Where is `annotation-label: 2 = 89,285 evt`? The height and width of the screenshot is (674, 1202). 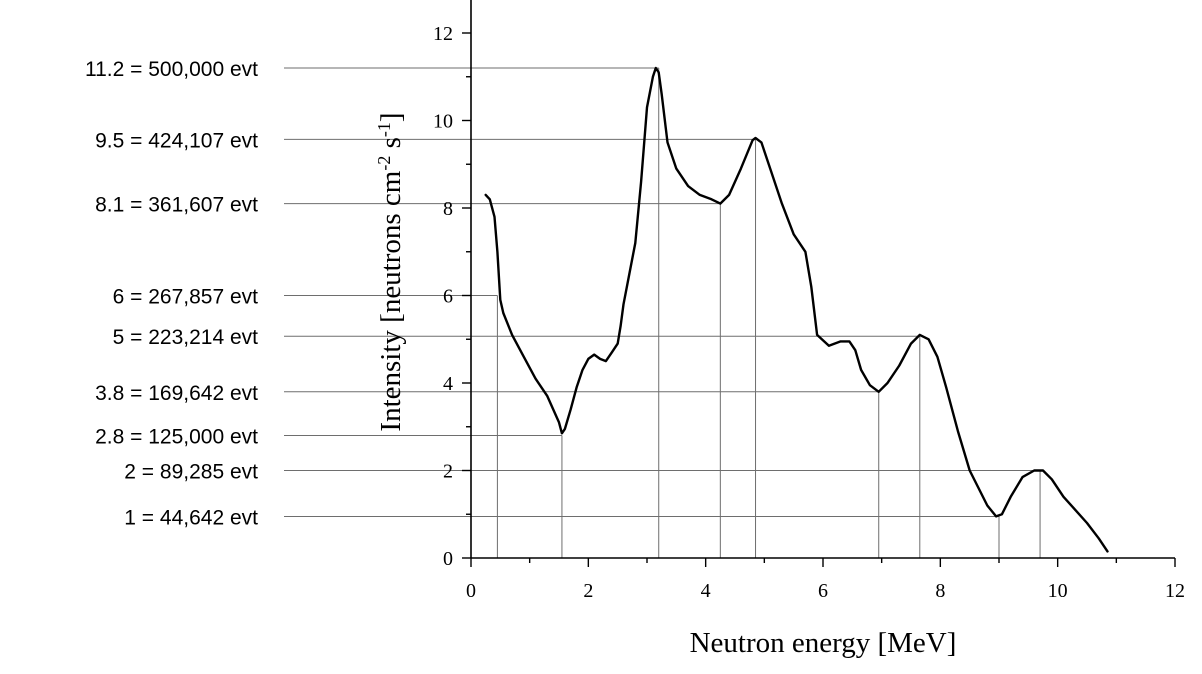
annotation-label: 2 = 89,285 evt is located at coordinates (191, 472).